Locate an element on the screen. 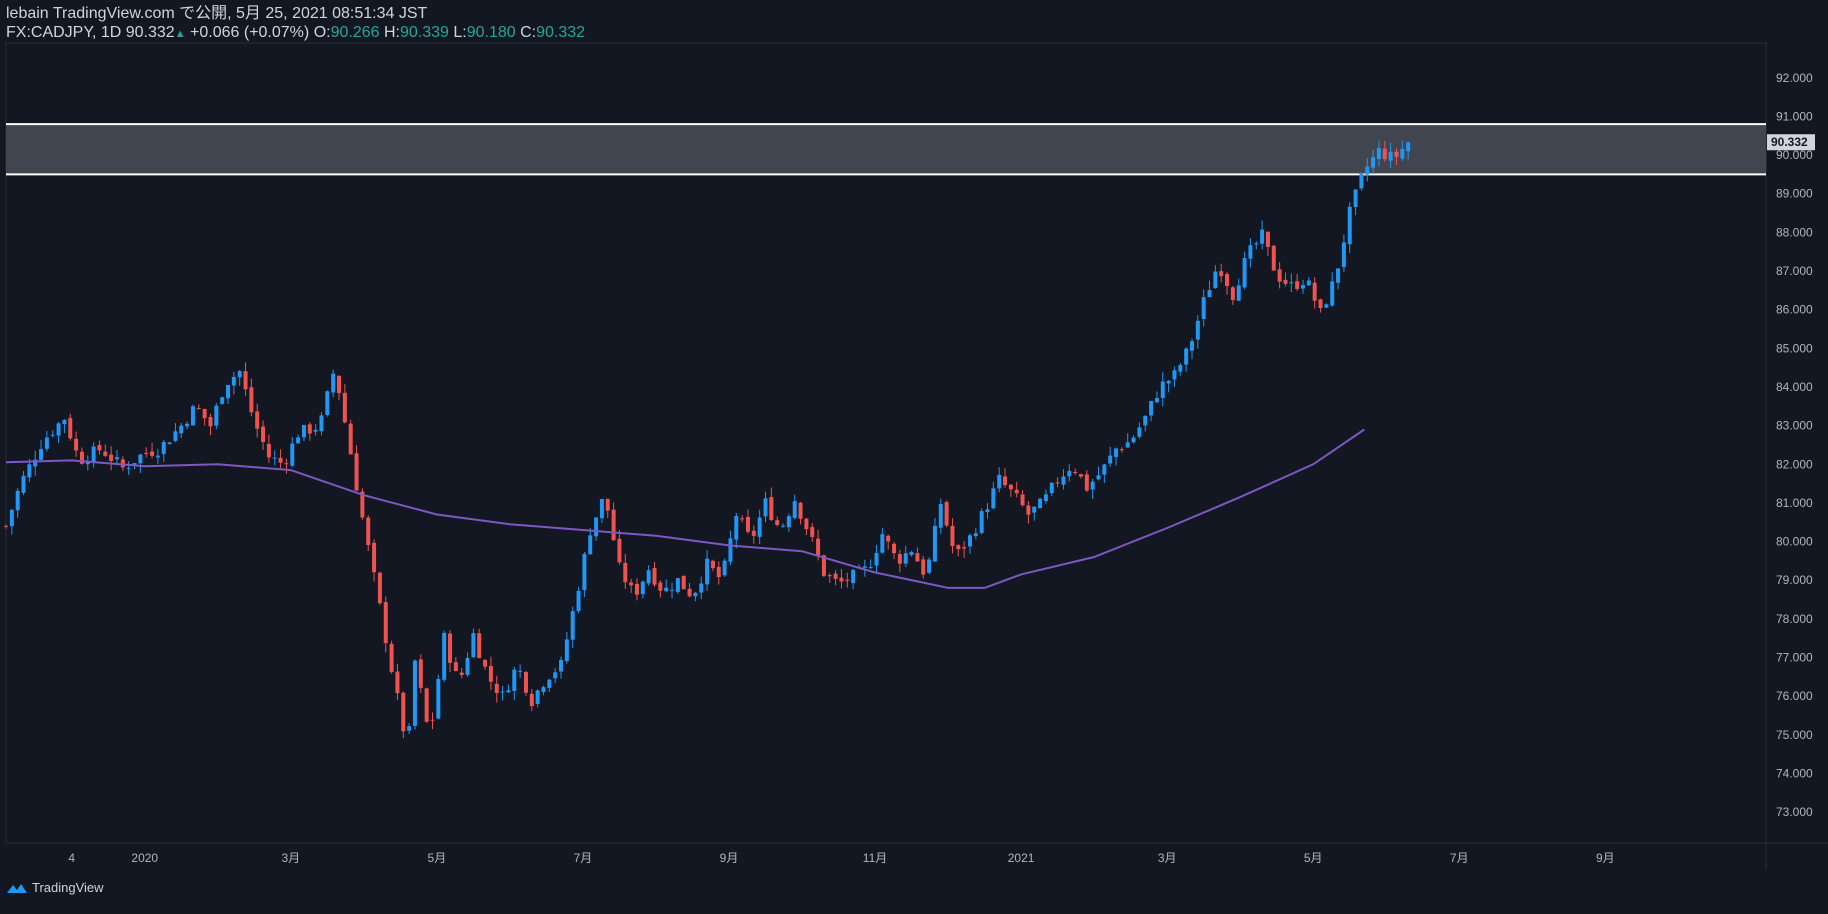  tradingview-logo-icon is located at coordinates (17, 888).